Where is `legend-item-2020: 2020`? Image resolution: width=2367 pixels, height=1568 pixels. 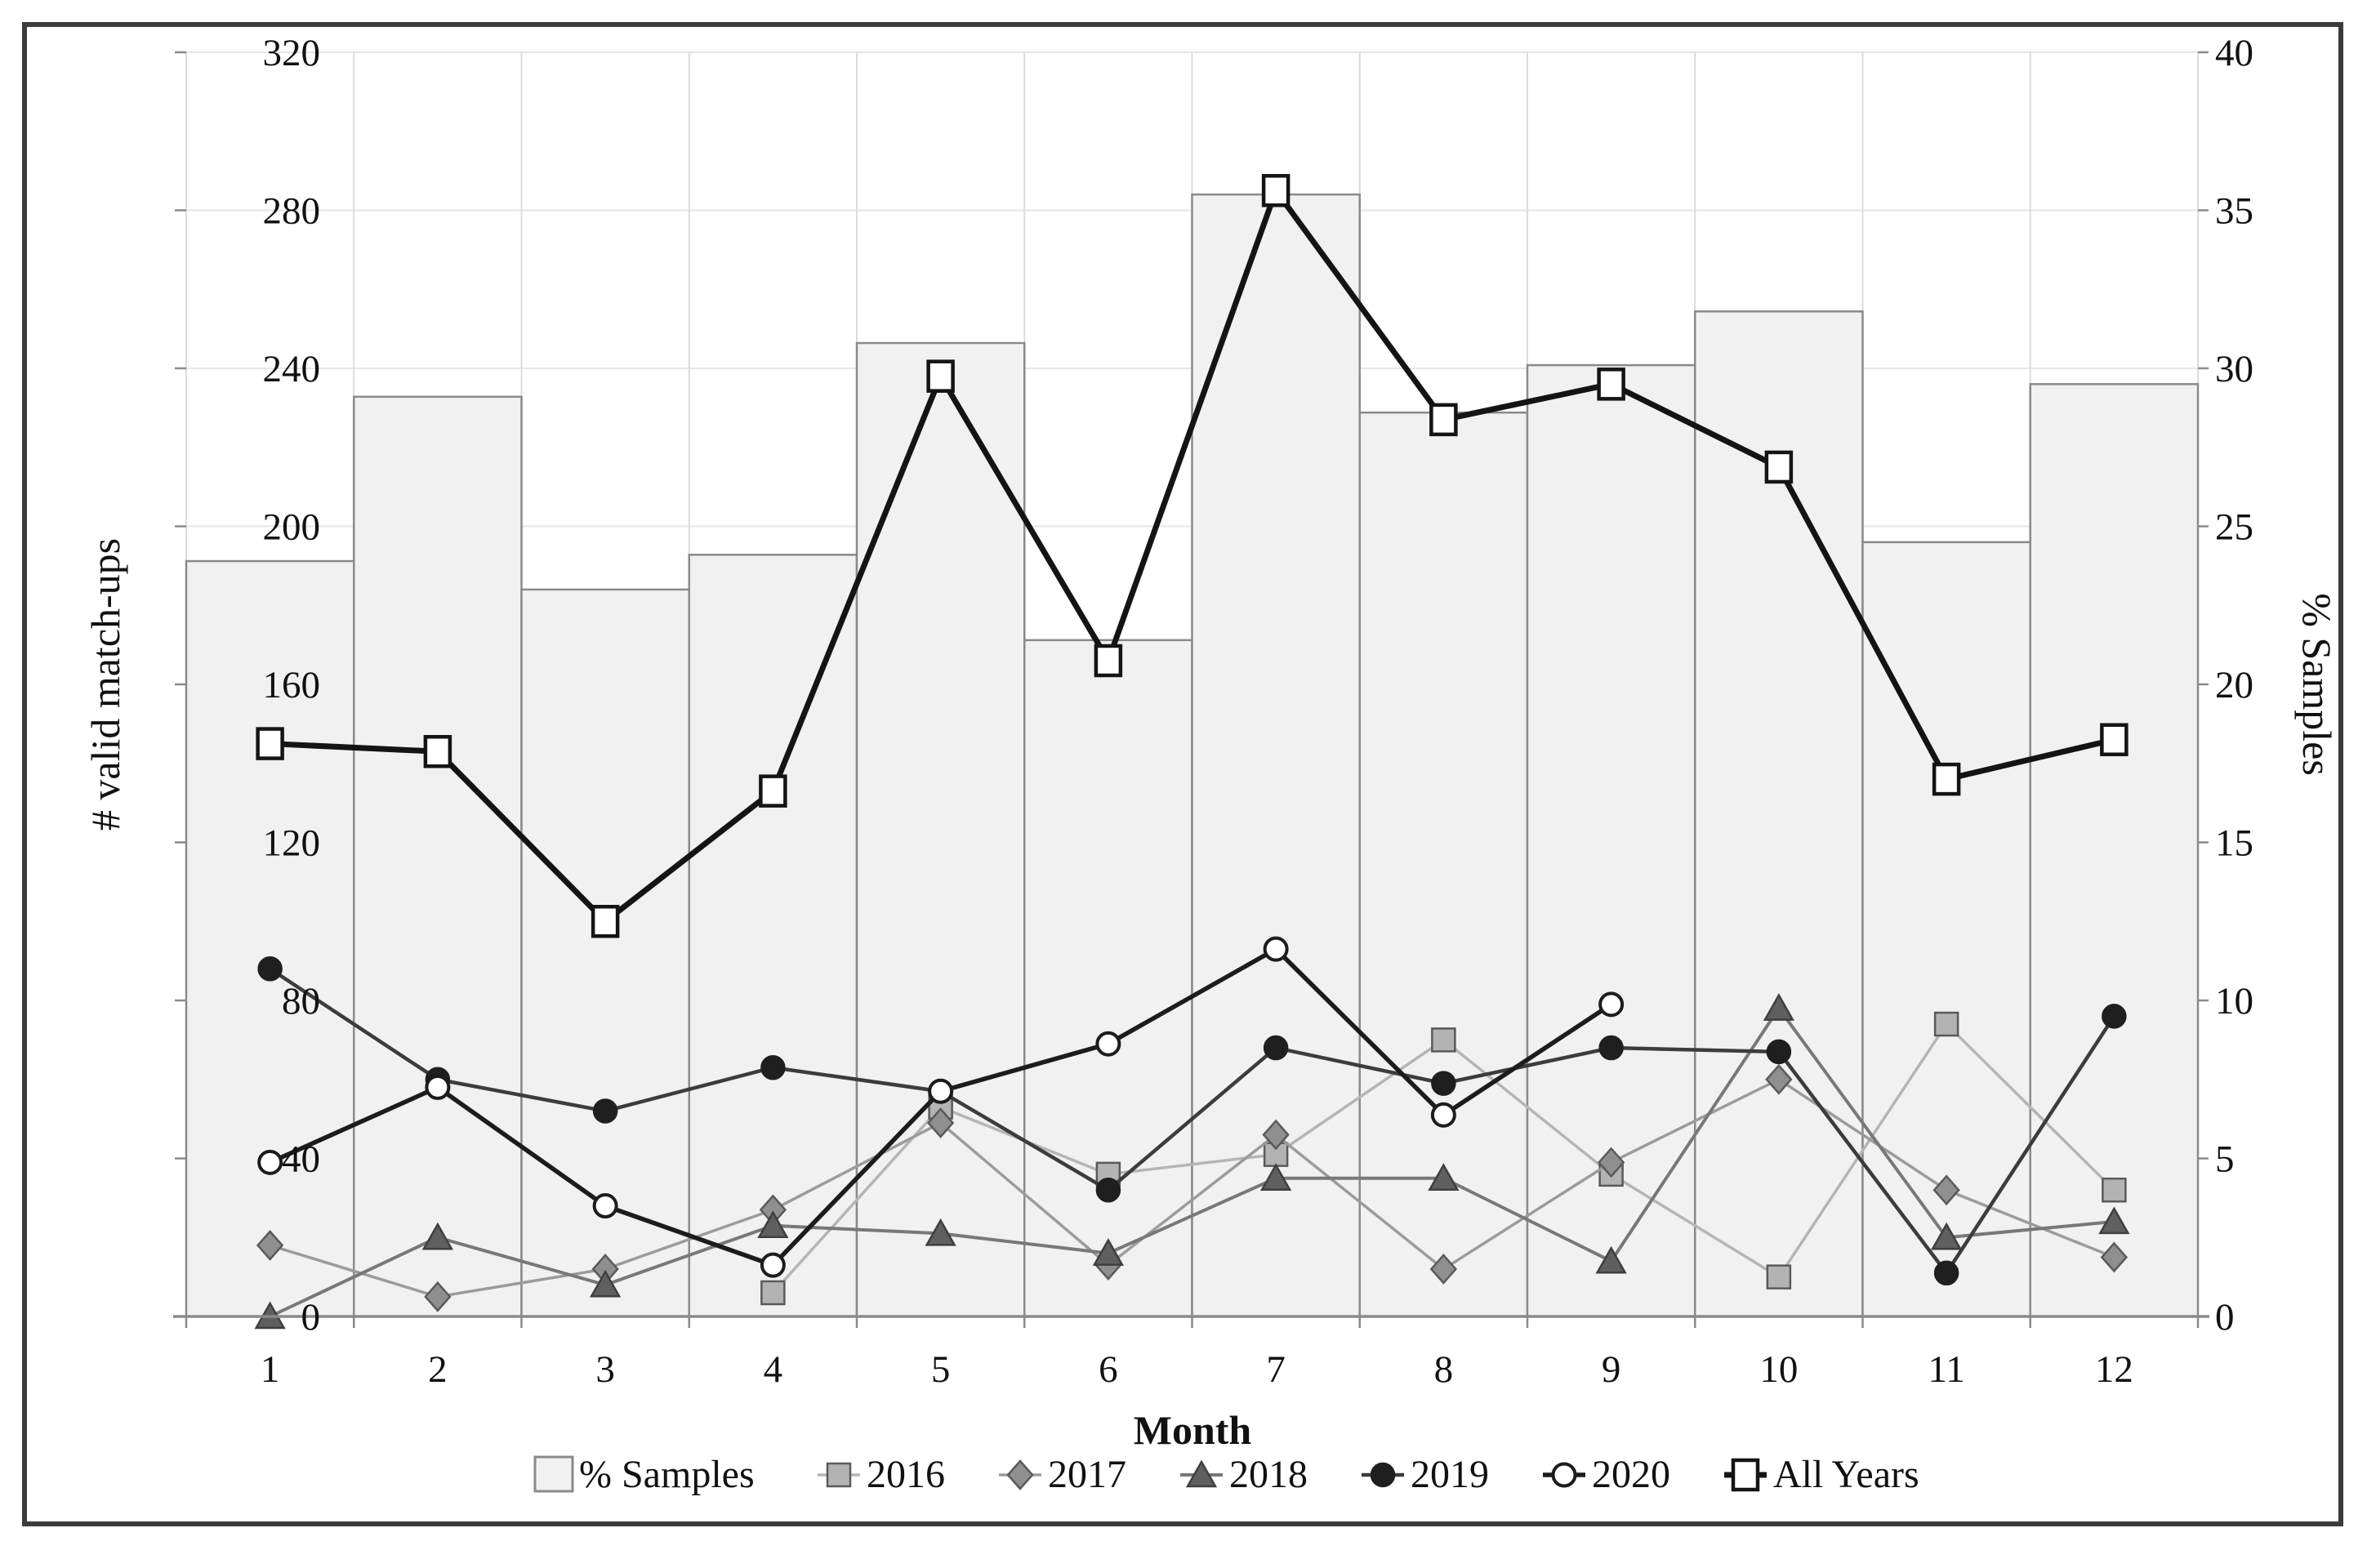
legend-item-2020: 2020 is located at coordinates (1607, 1474).